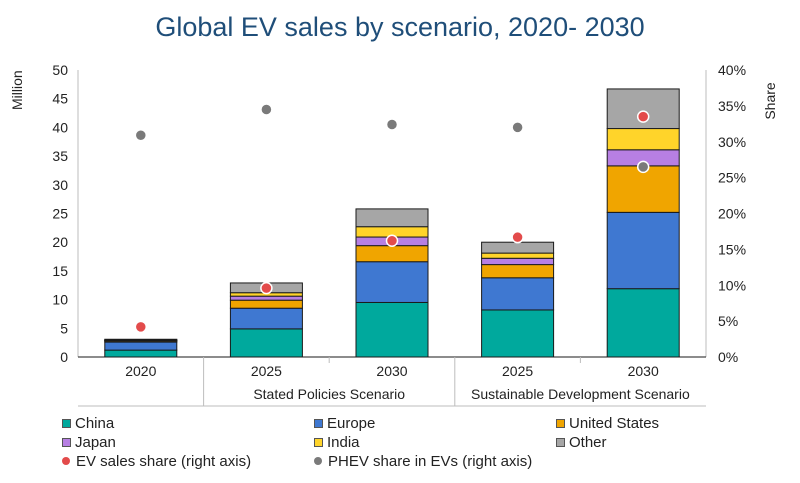 Image resolution: width=800 pixels, height=483 pixels. What do you see at coordinates (95, 423) in the screenshot?
I see `legend-label: China` at bounding box center [95, 423].